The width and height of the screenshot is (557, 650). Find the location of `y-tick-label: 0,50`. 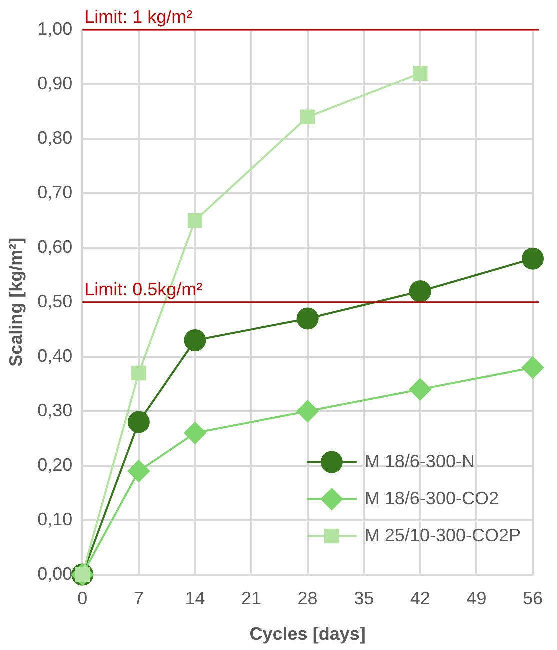

y-tick-label: 0,50 is located at coordinates (55, 301).